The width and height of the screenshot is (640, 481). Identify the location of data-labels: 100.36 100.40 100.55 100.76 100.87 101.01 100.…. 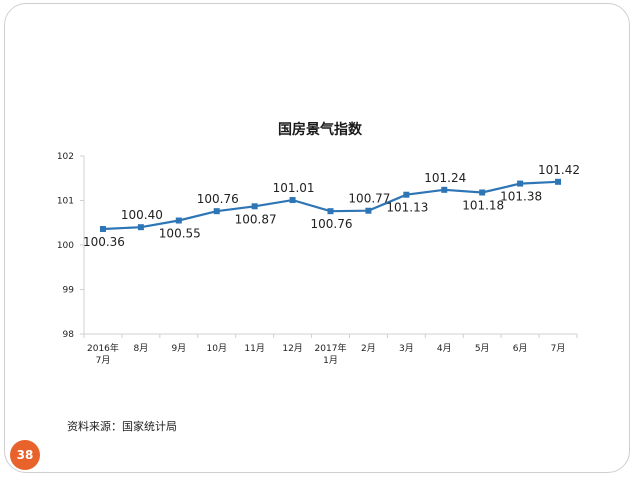
(331, 206).